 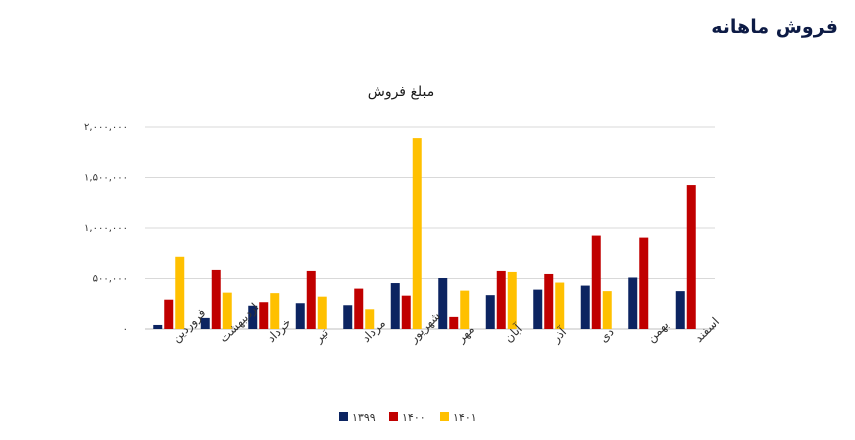 What do you see at coordinates (106, 127) in the screenshot?
I see `y-tick-label: ۲,۰۰۰,۰۰۰` at bounding box center [106, 127].